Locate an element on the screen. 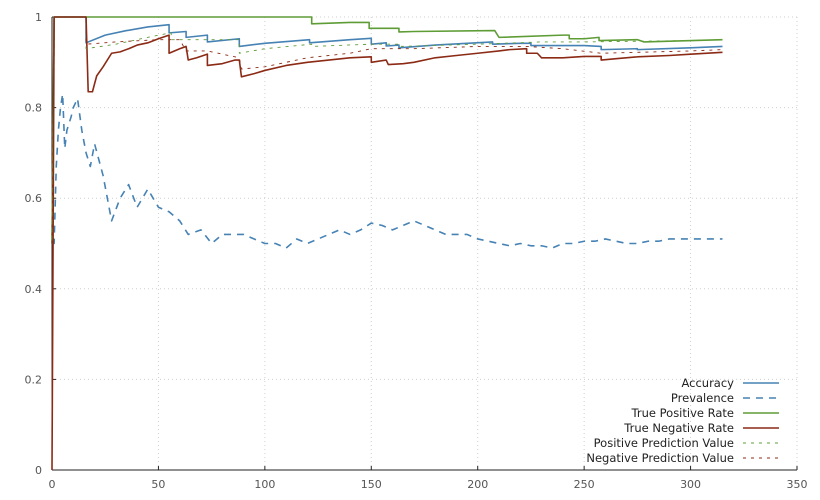  y-tick-label: 0 is located at coordinates (38, 470).